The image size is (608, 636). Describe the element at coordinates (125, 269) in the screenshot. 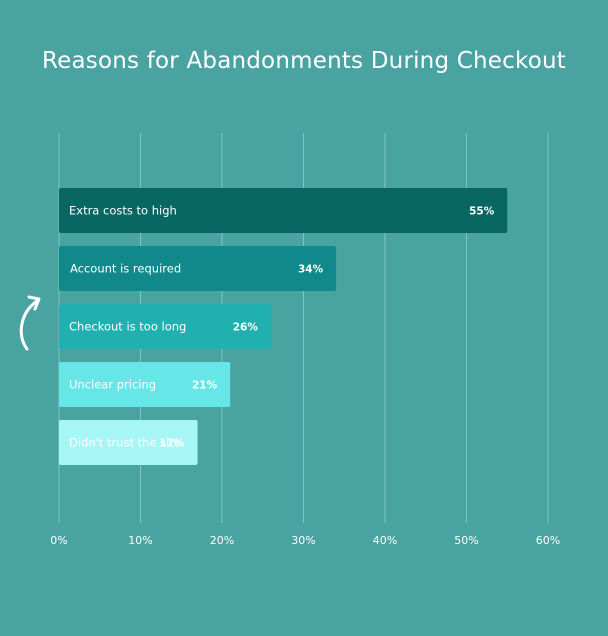

I see `bar-category-label: Account is required` at that location.